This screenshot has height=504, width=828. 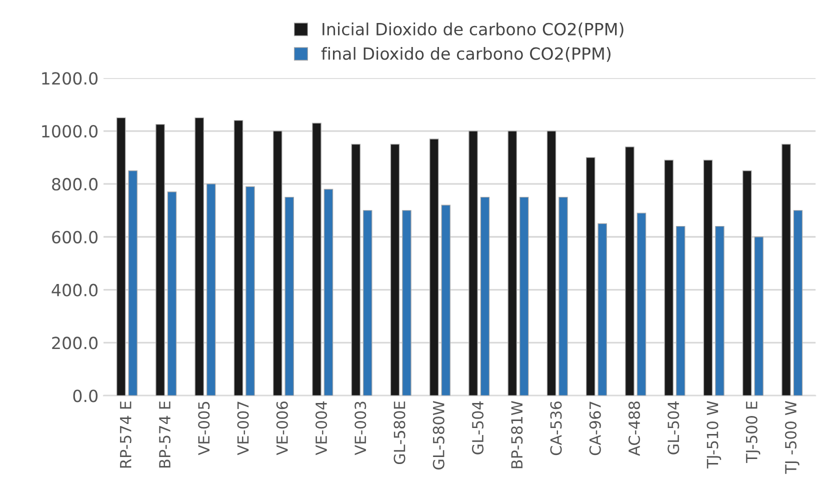 What do you see at coordinates (243, 429) in the screenshot?
I see `x-tick-label: VE-007` at bounding box center [243, 429].